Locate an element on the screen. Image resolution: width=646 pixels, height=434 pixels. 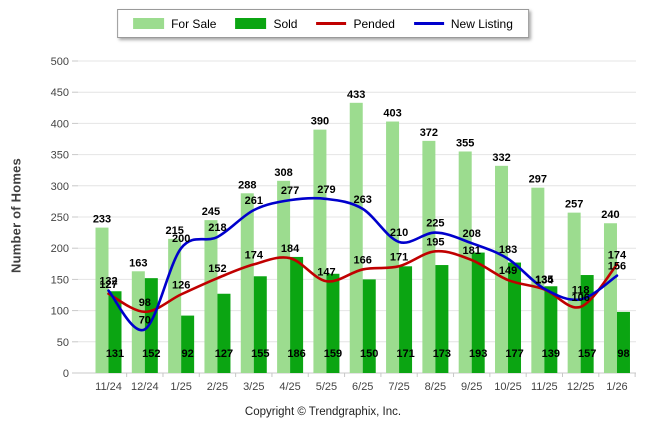
legend-item-pended: Pended is located at coordinates (355, 24).